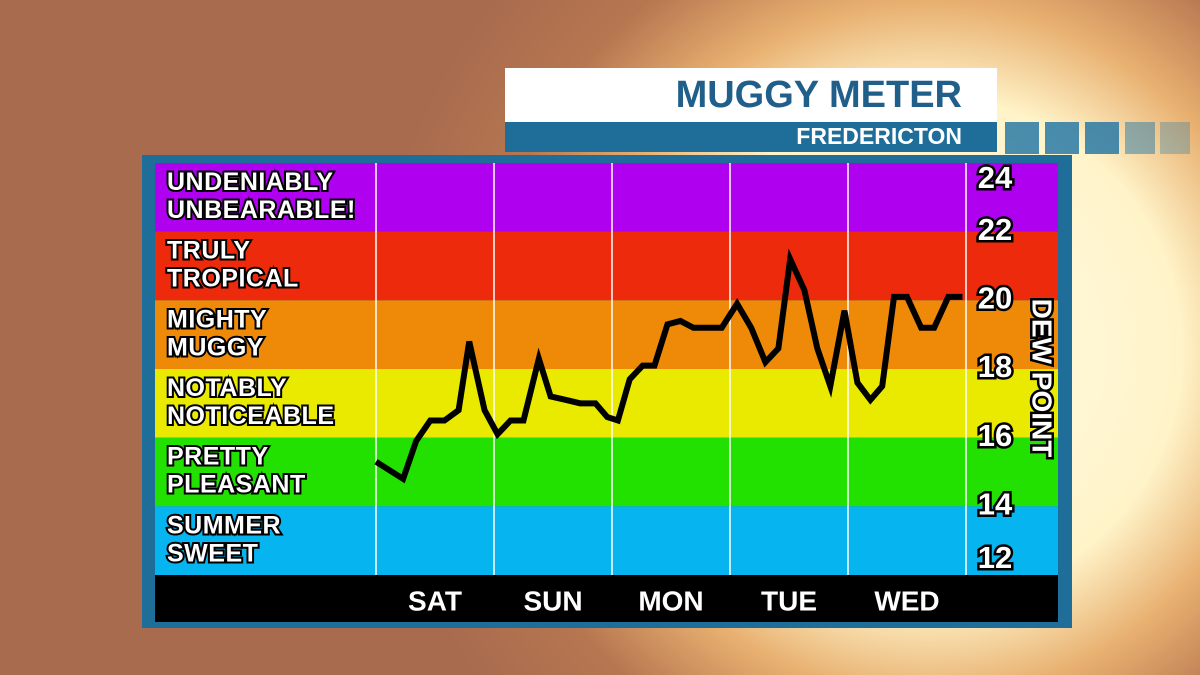  I want to click on y-axis-label: DEW POINT, so click(1042, 378).